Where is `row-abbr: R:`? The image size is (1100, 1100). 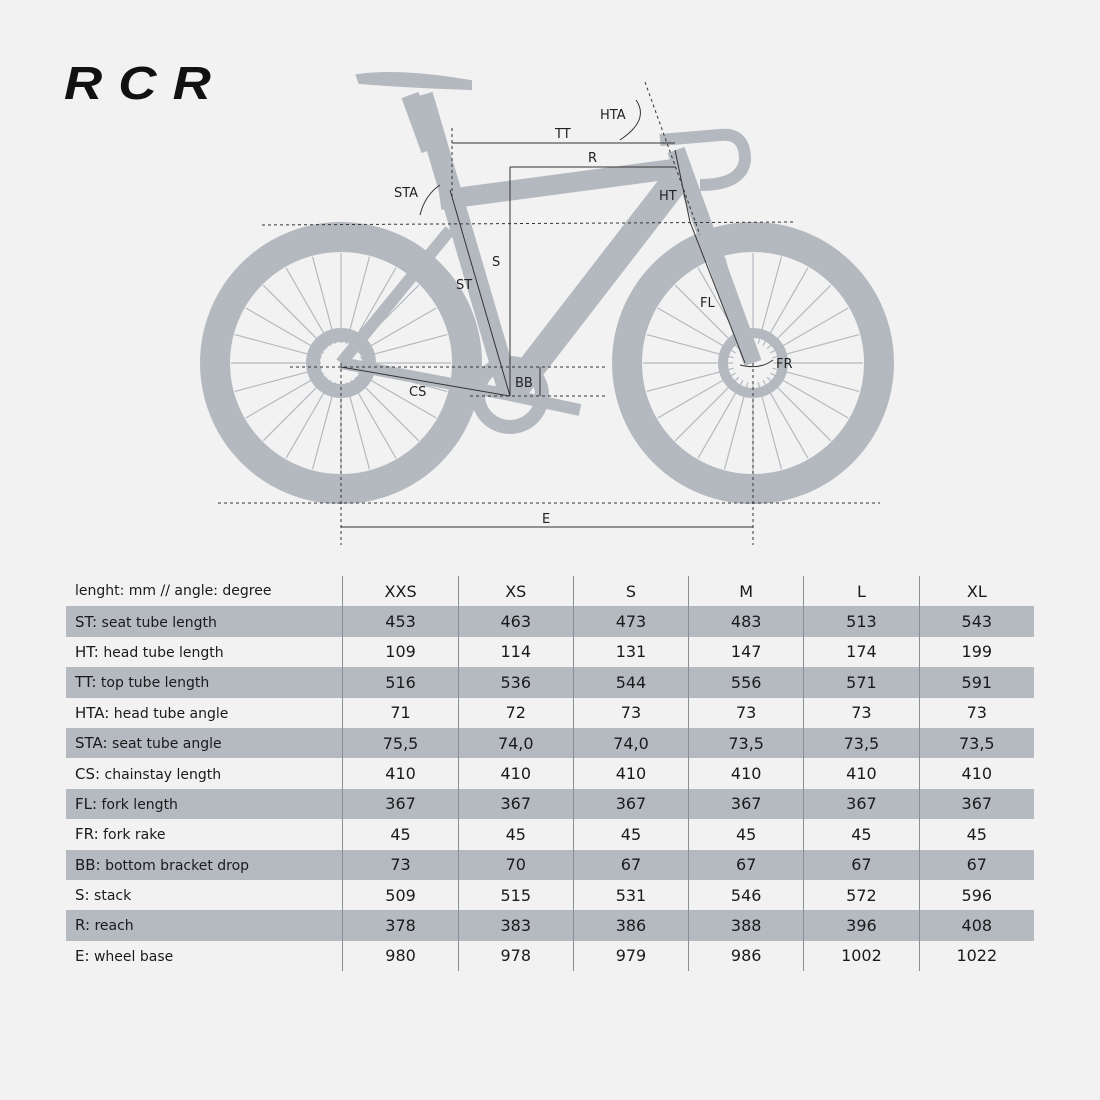
row-abbr: R: is located at coordinates (83, 925).